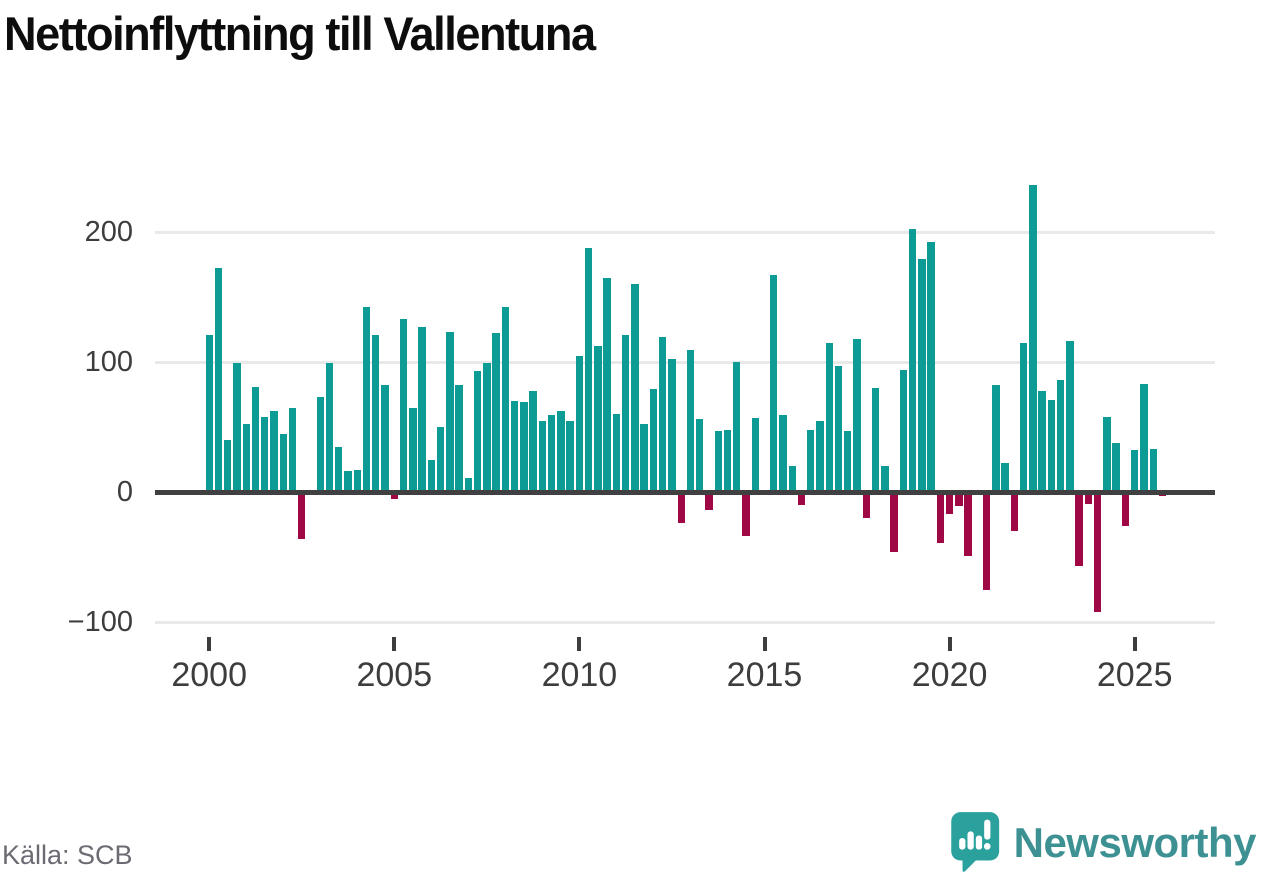 The width and height of the screenshot is (1262, 879). I want to click on bar-2008-q1, so click(505, 399).